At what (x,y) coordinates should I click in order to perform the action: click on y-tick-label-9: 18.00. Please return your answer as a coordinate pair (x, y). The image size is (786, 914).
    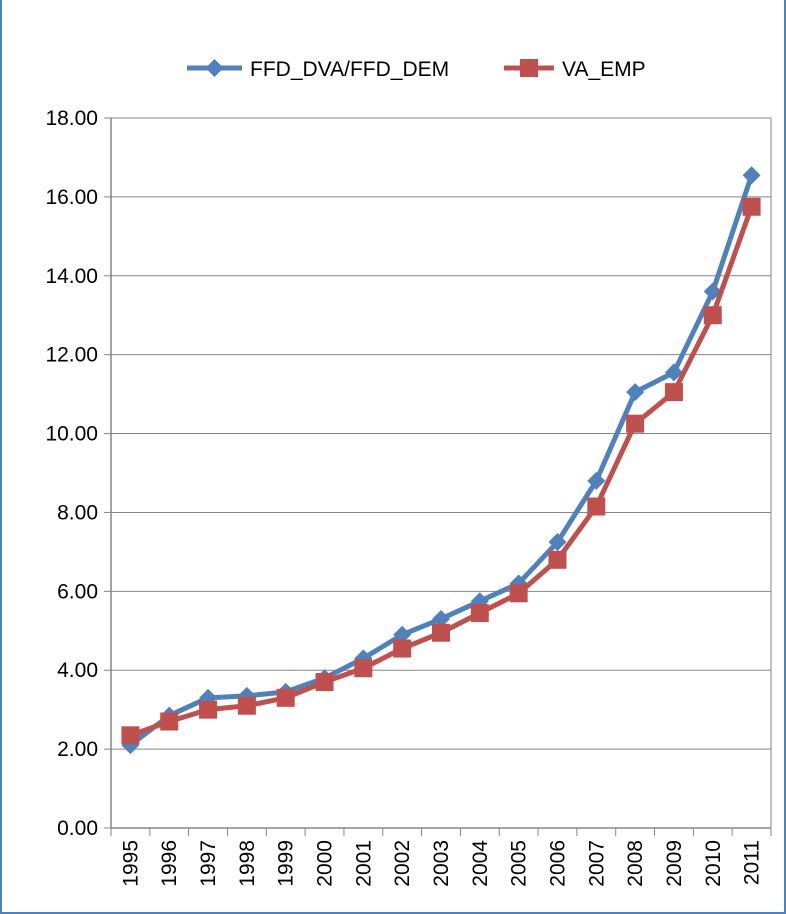
    Looking at the image, I should click on (71, 118).